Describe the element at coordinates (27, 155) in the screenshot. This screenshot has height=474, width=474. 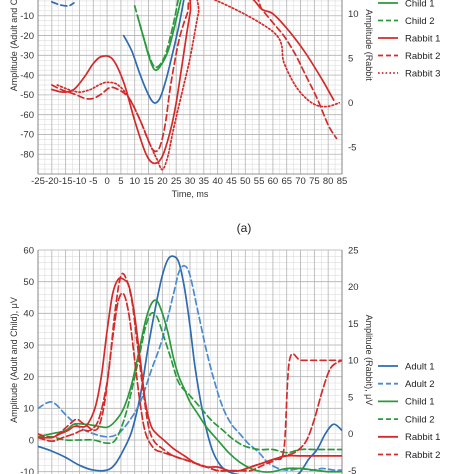
I see `y-tick-label-left: -80` at that location.